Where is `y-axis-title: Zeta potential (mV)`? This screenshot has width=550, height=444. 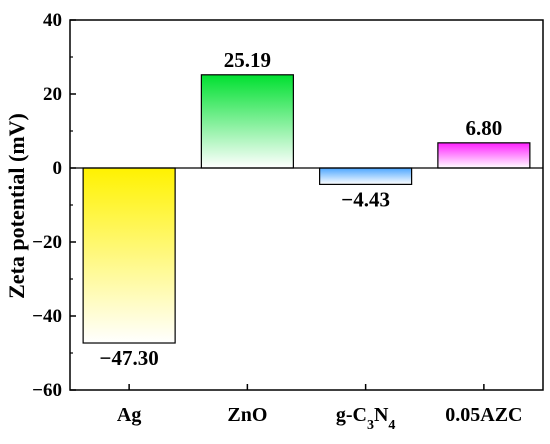
y-axis-title: Zeta potential (mV) is located at coordinates (16, 206).